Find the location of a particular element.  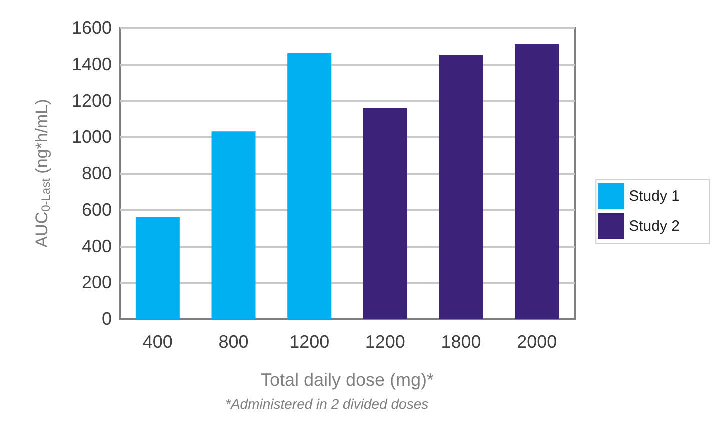

x-tick-label: 1800 is located at coordinates (461, 342).